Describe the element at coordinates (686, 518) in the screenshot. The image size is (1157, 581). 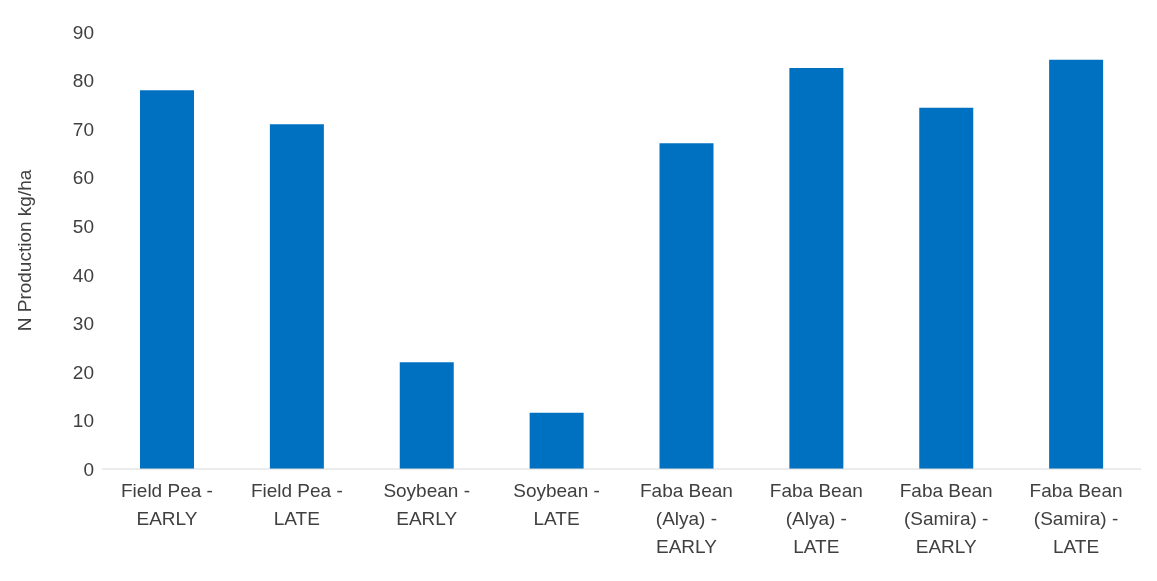
I see `x-tick-label: Faba Bean (Alya) - EARLY` at that location.